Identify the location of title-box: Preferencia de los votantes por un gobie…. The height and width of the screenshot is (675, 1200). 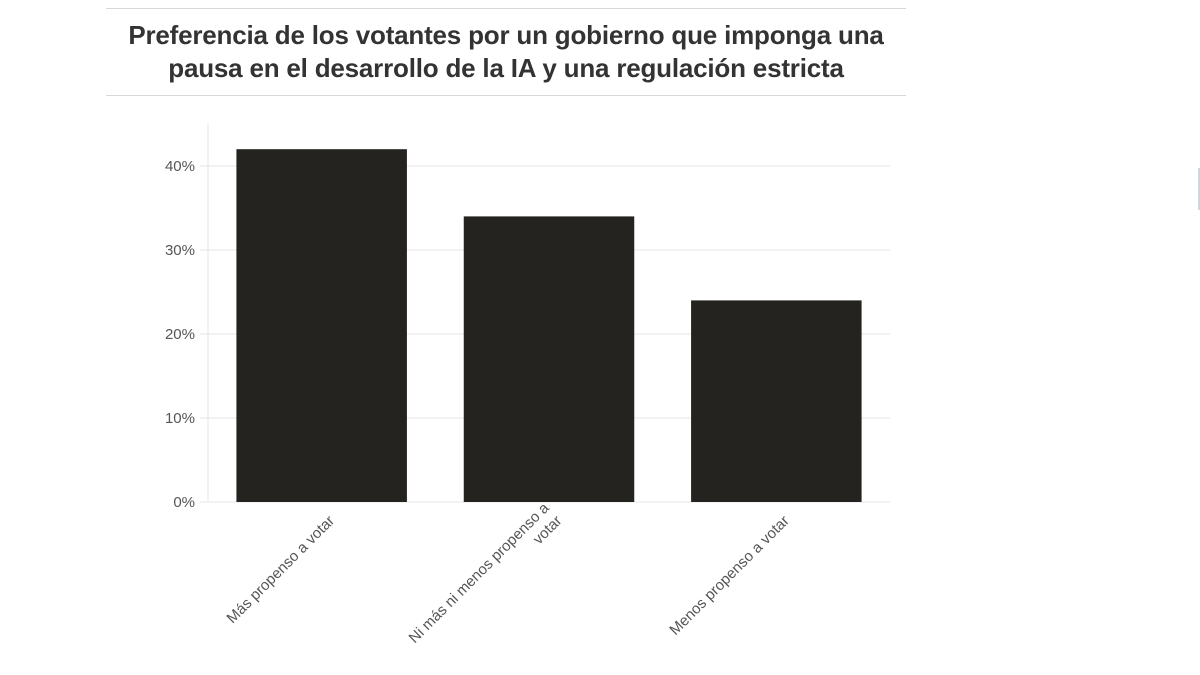
(506, 52).